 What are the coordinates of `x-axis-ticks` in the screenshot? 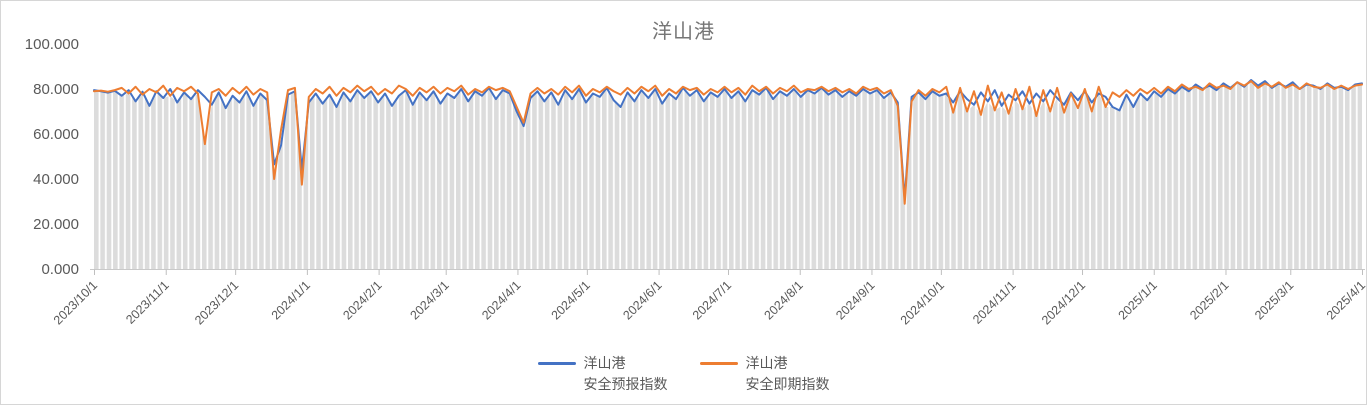 It's located at (728, 272).